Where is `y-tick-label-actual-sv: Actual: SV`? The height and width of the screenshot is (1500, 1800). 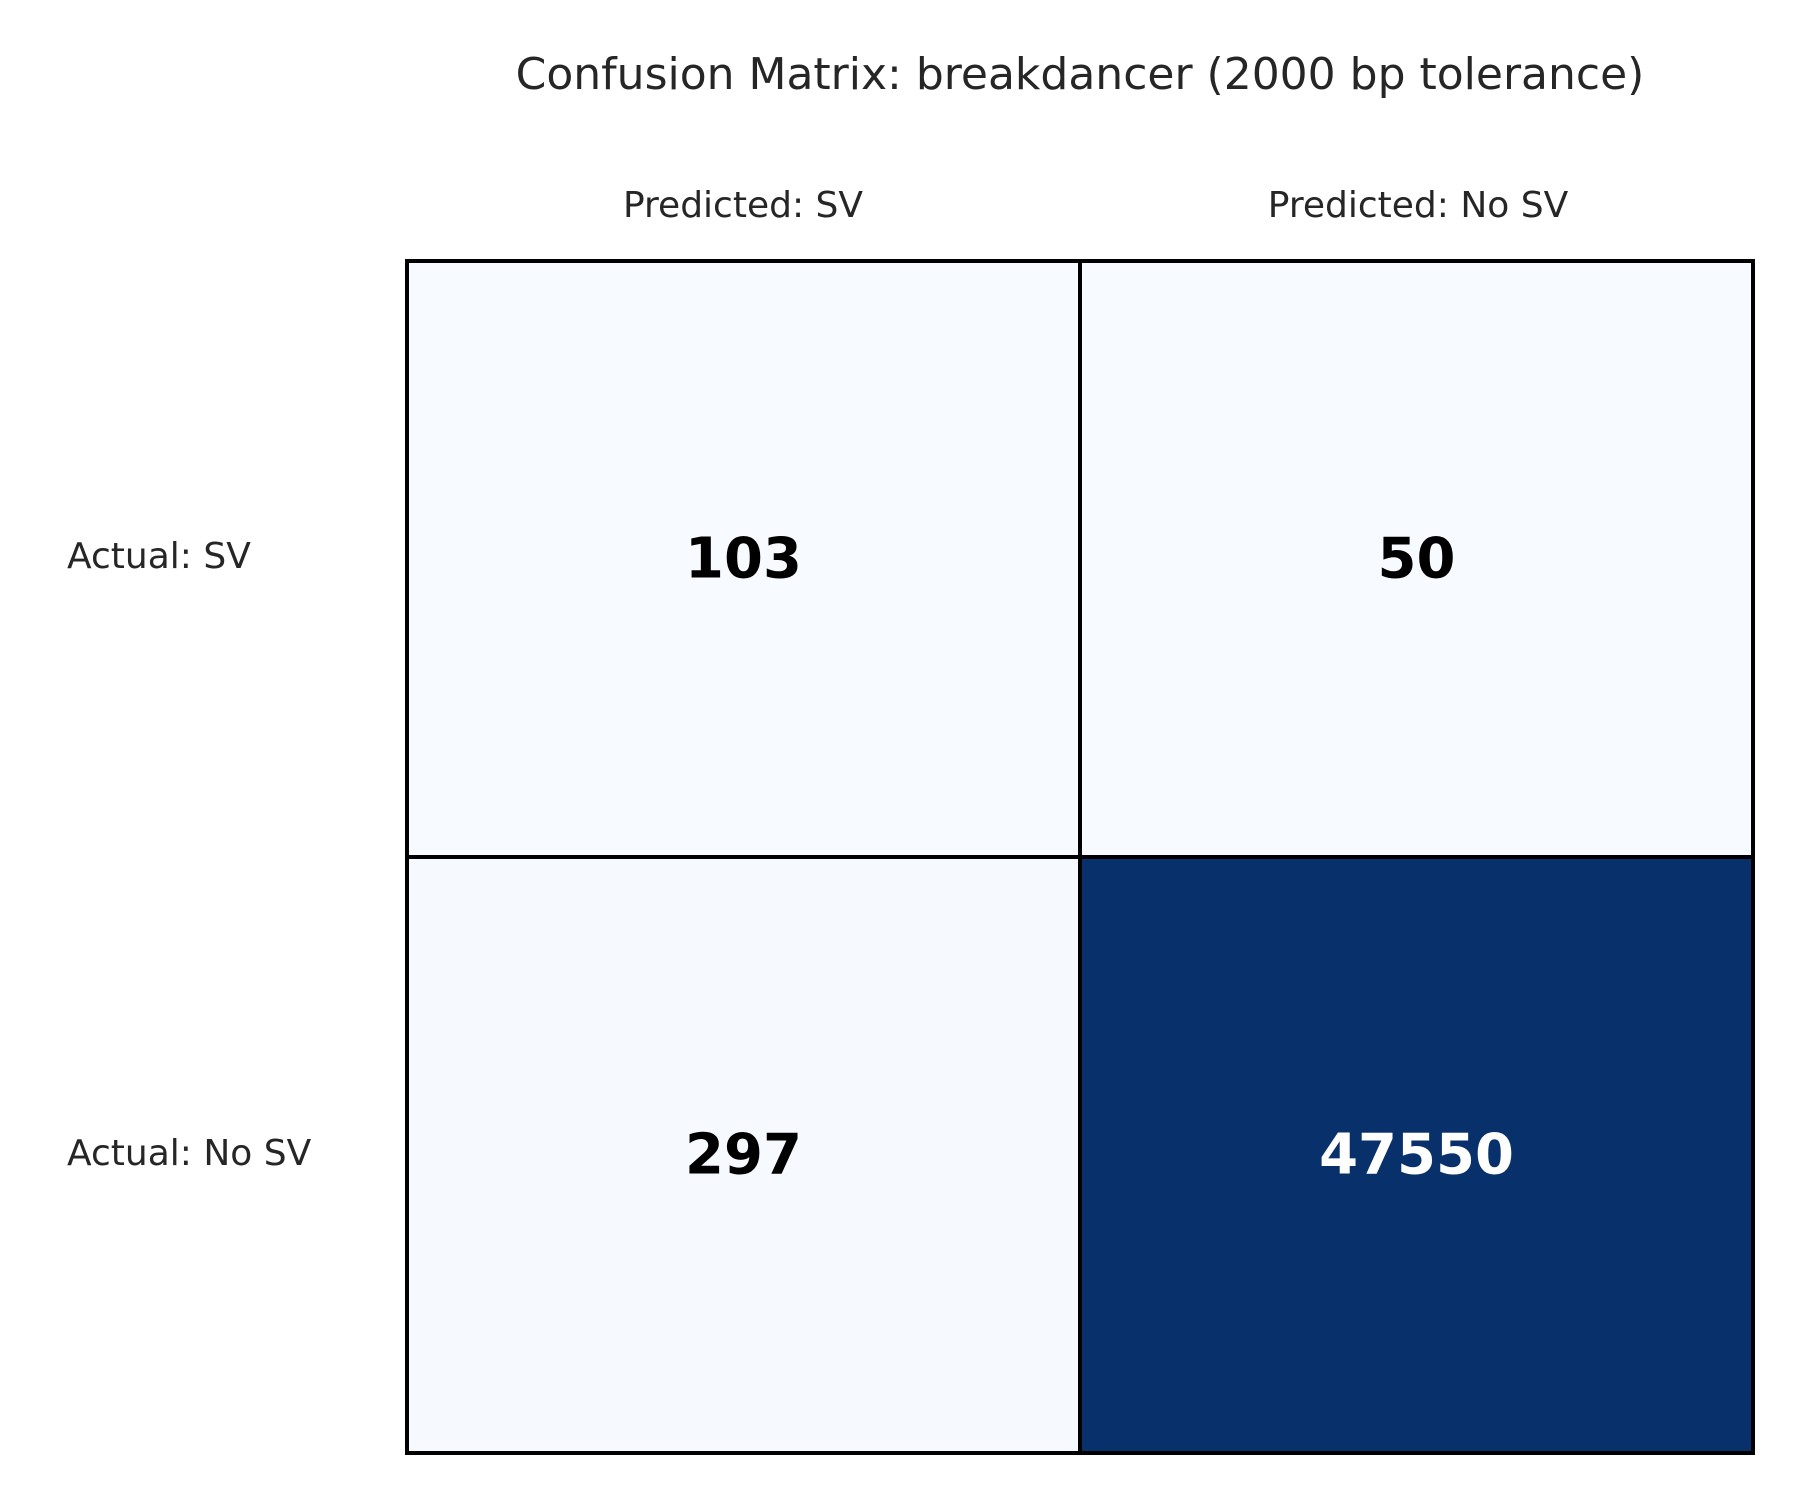
y-tick-label-actual-sv: Actual: SV is located at coordinates (159, 556).